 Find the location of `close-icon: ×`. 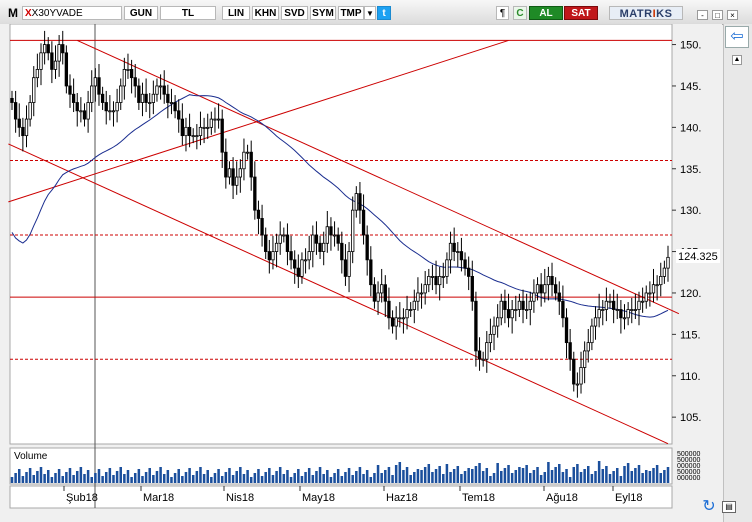

close-icon: × is located at coordinates (732, 15).